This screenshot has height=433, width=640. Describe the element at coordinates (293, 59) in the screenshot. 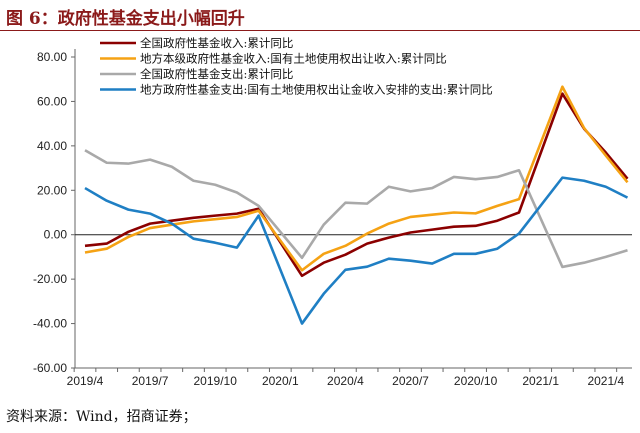

I see `legend-label-2: 地方本级政府性基金收入:国有土地使用权出让收入:累计同比` at that location.